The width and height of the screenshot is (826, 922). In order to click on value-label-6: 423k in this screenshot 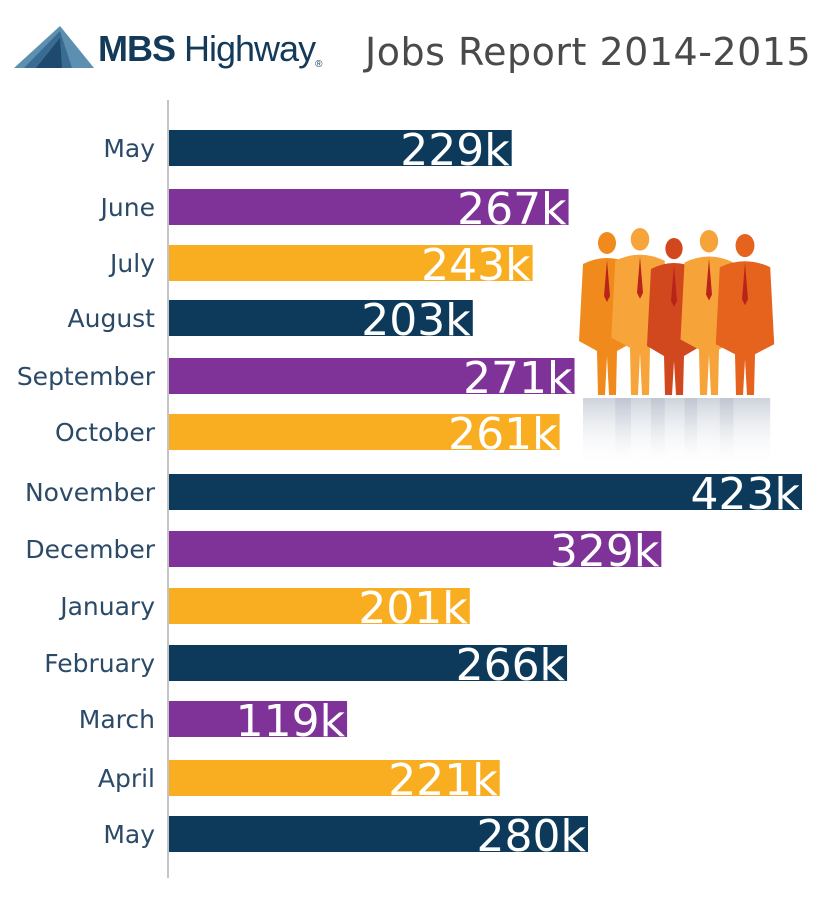, I will do `click(746, 494)`.